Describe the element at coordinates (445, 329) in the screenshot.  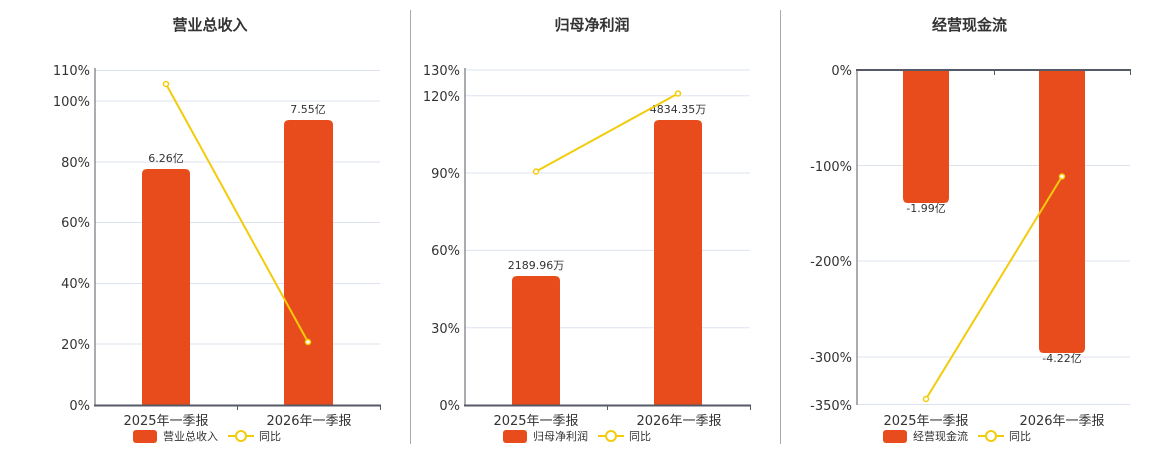
I see `svg-text: 30%` at that location.